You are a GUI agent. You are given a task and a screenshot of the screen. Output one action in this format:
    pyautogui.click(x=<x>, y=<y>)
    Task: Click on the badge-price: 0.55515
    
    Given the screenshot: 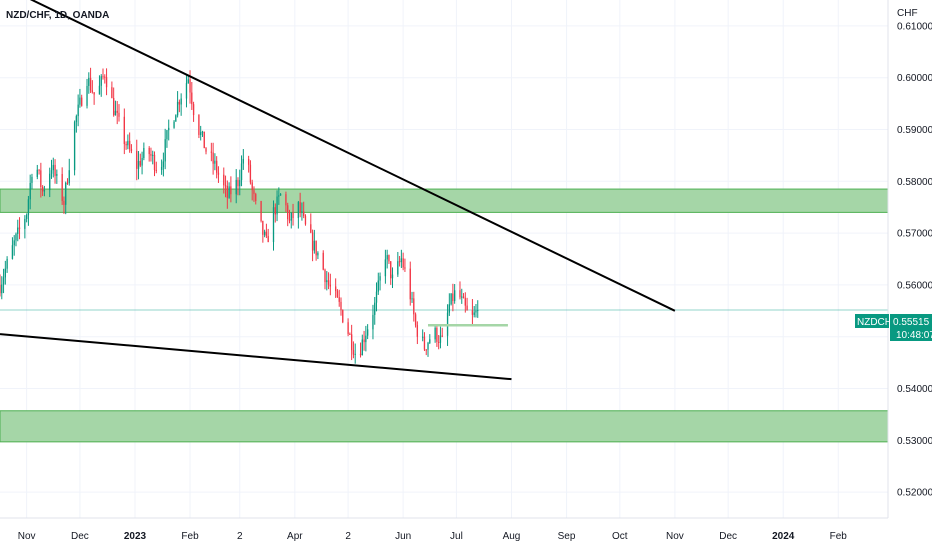 What is the action you would take?
    pyautogui.click(x=911, y=322)
    